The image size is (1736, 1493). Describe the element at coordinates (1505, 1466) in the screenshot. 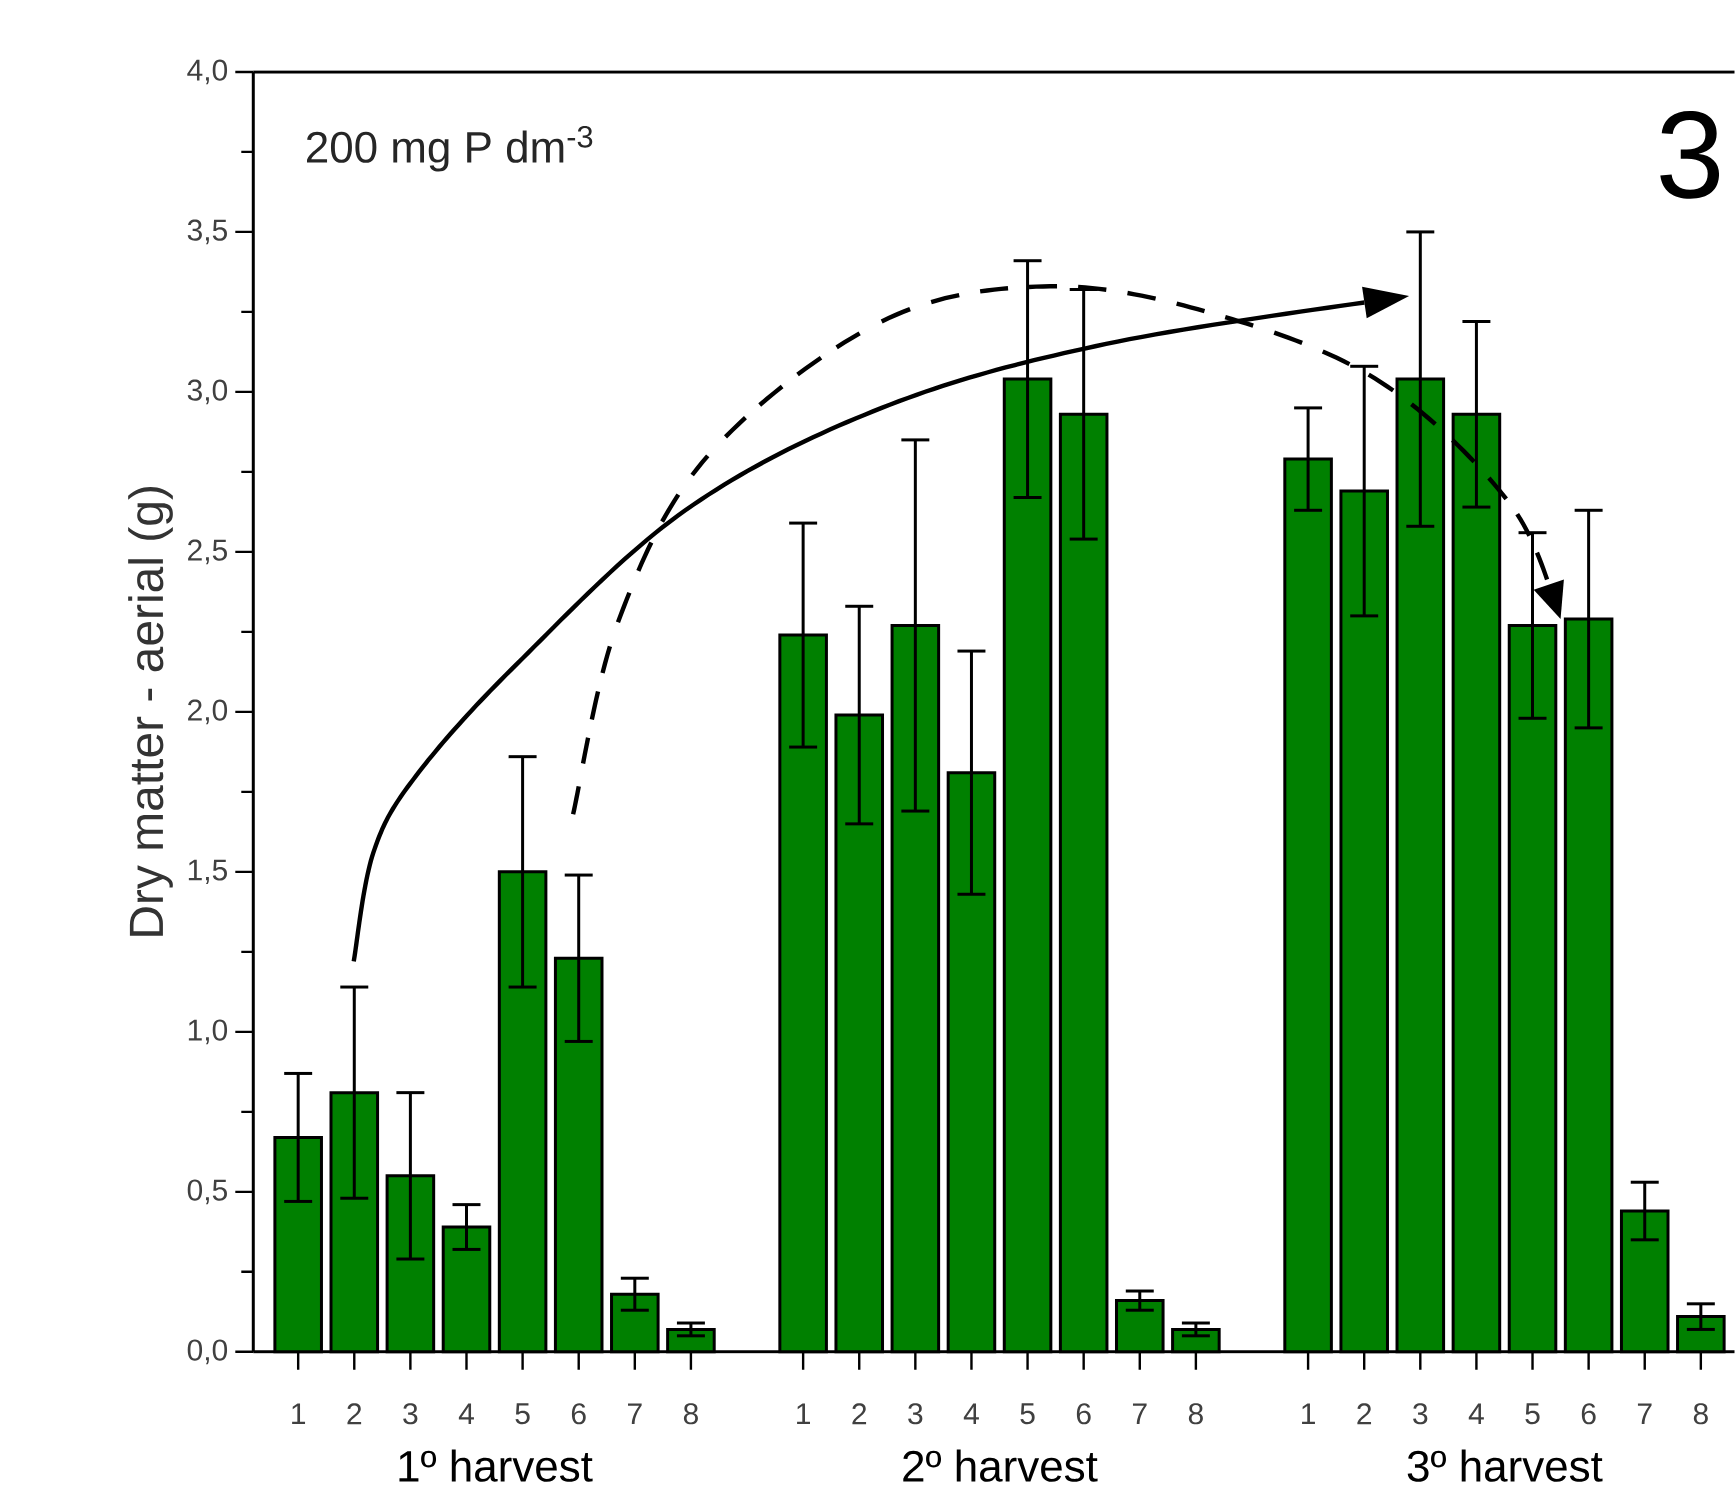

I see `text: 3º harvest` at that location.